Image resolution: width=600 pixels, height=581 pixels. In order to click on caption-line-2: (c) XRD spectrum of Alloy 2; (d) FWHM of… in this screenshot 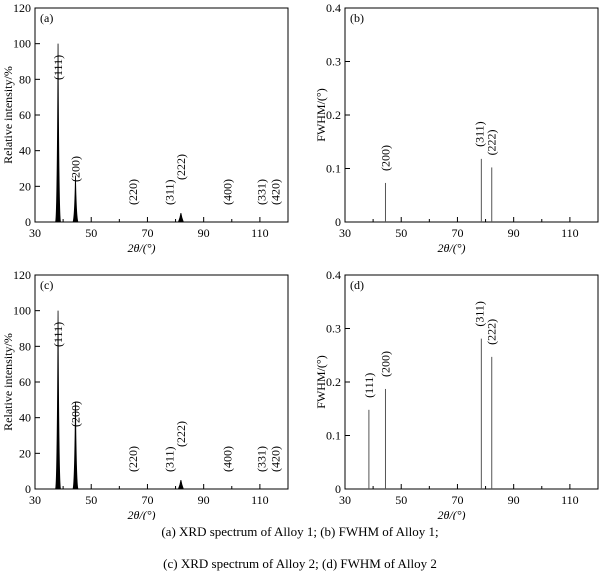, I will do `click(300, 563)`.